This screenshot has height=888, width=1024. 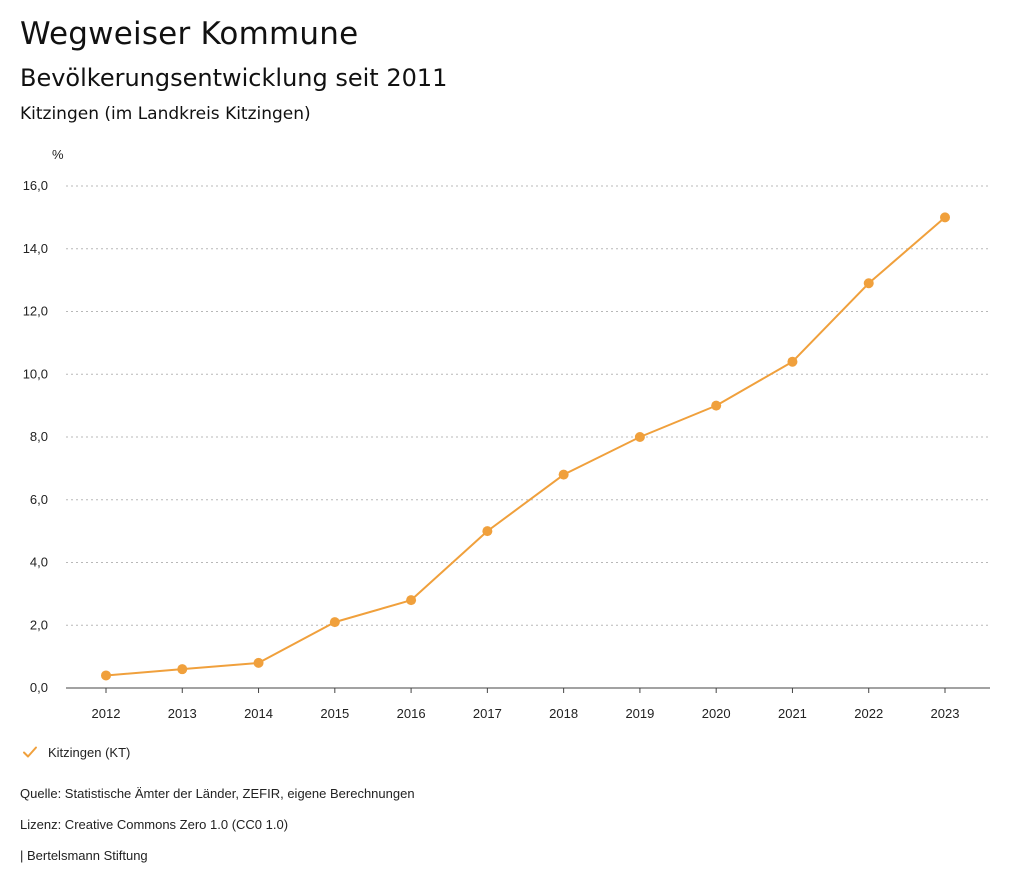 I want to click on check-icon, so click(x=30, y=752).